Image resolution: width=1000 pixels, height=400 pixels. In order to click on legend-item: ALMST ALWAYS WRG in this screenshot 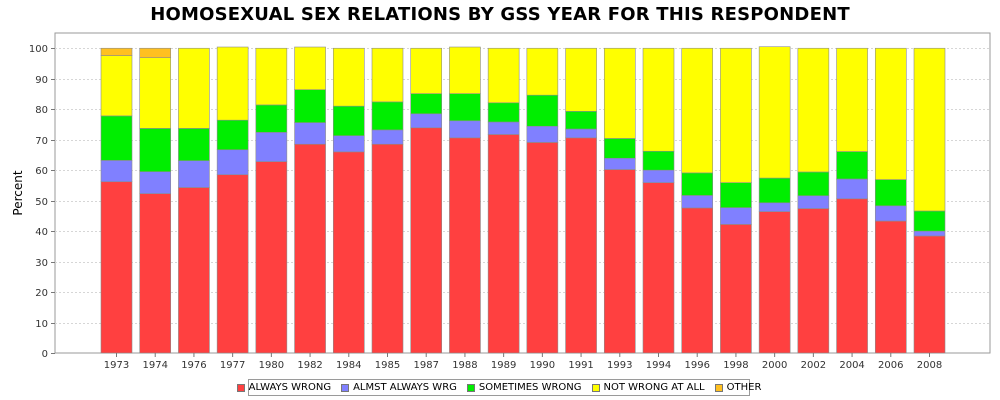, I will do `click(399, 387)`.